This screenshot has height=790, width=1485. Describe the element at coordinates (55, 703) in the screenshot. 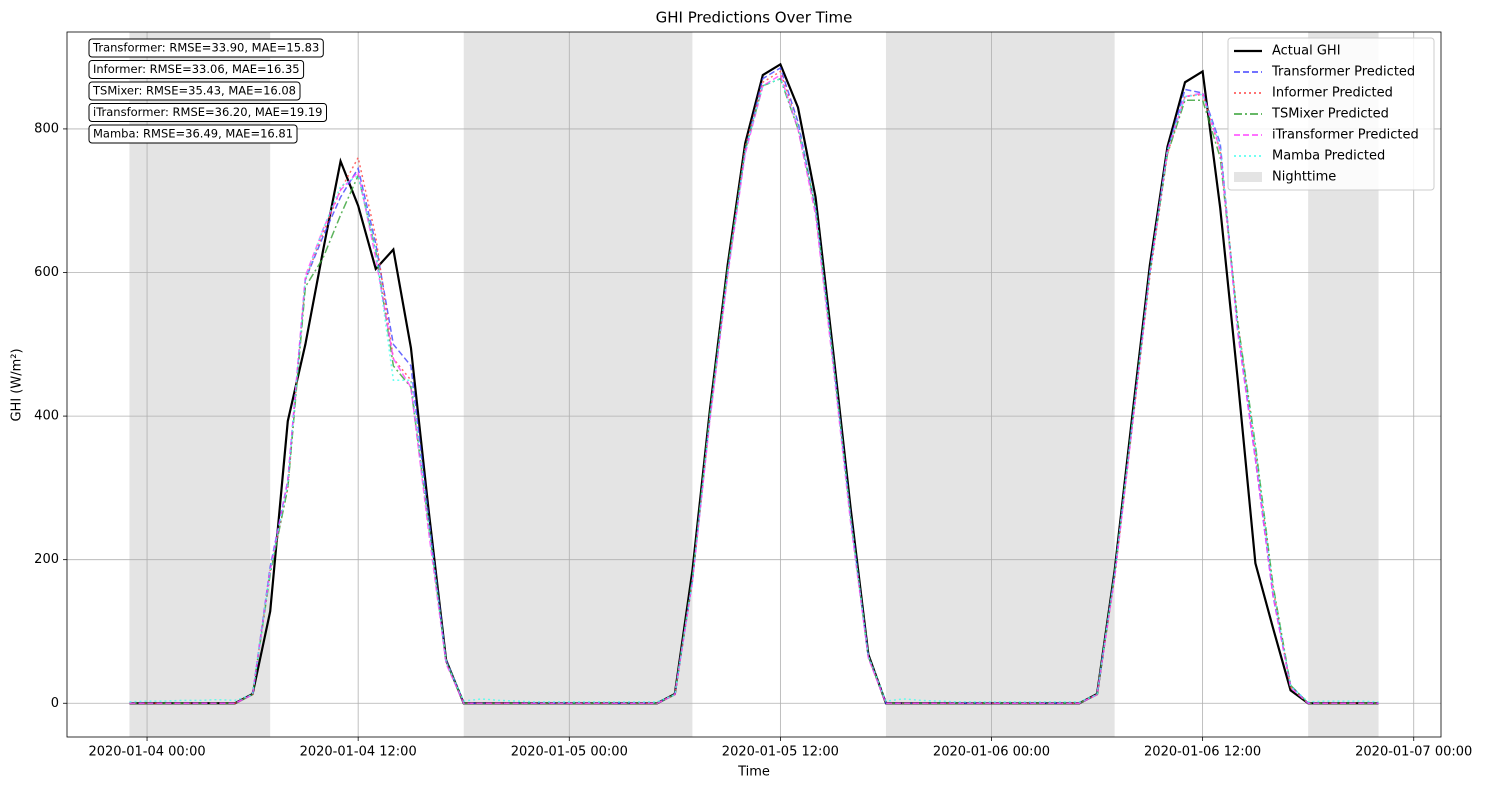

I see `y-tick-label: 0` at that location.